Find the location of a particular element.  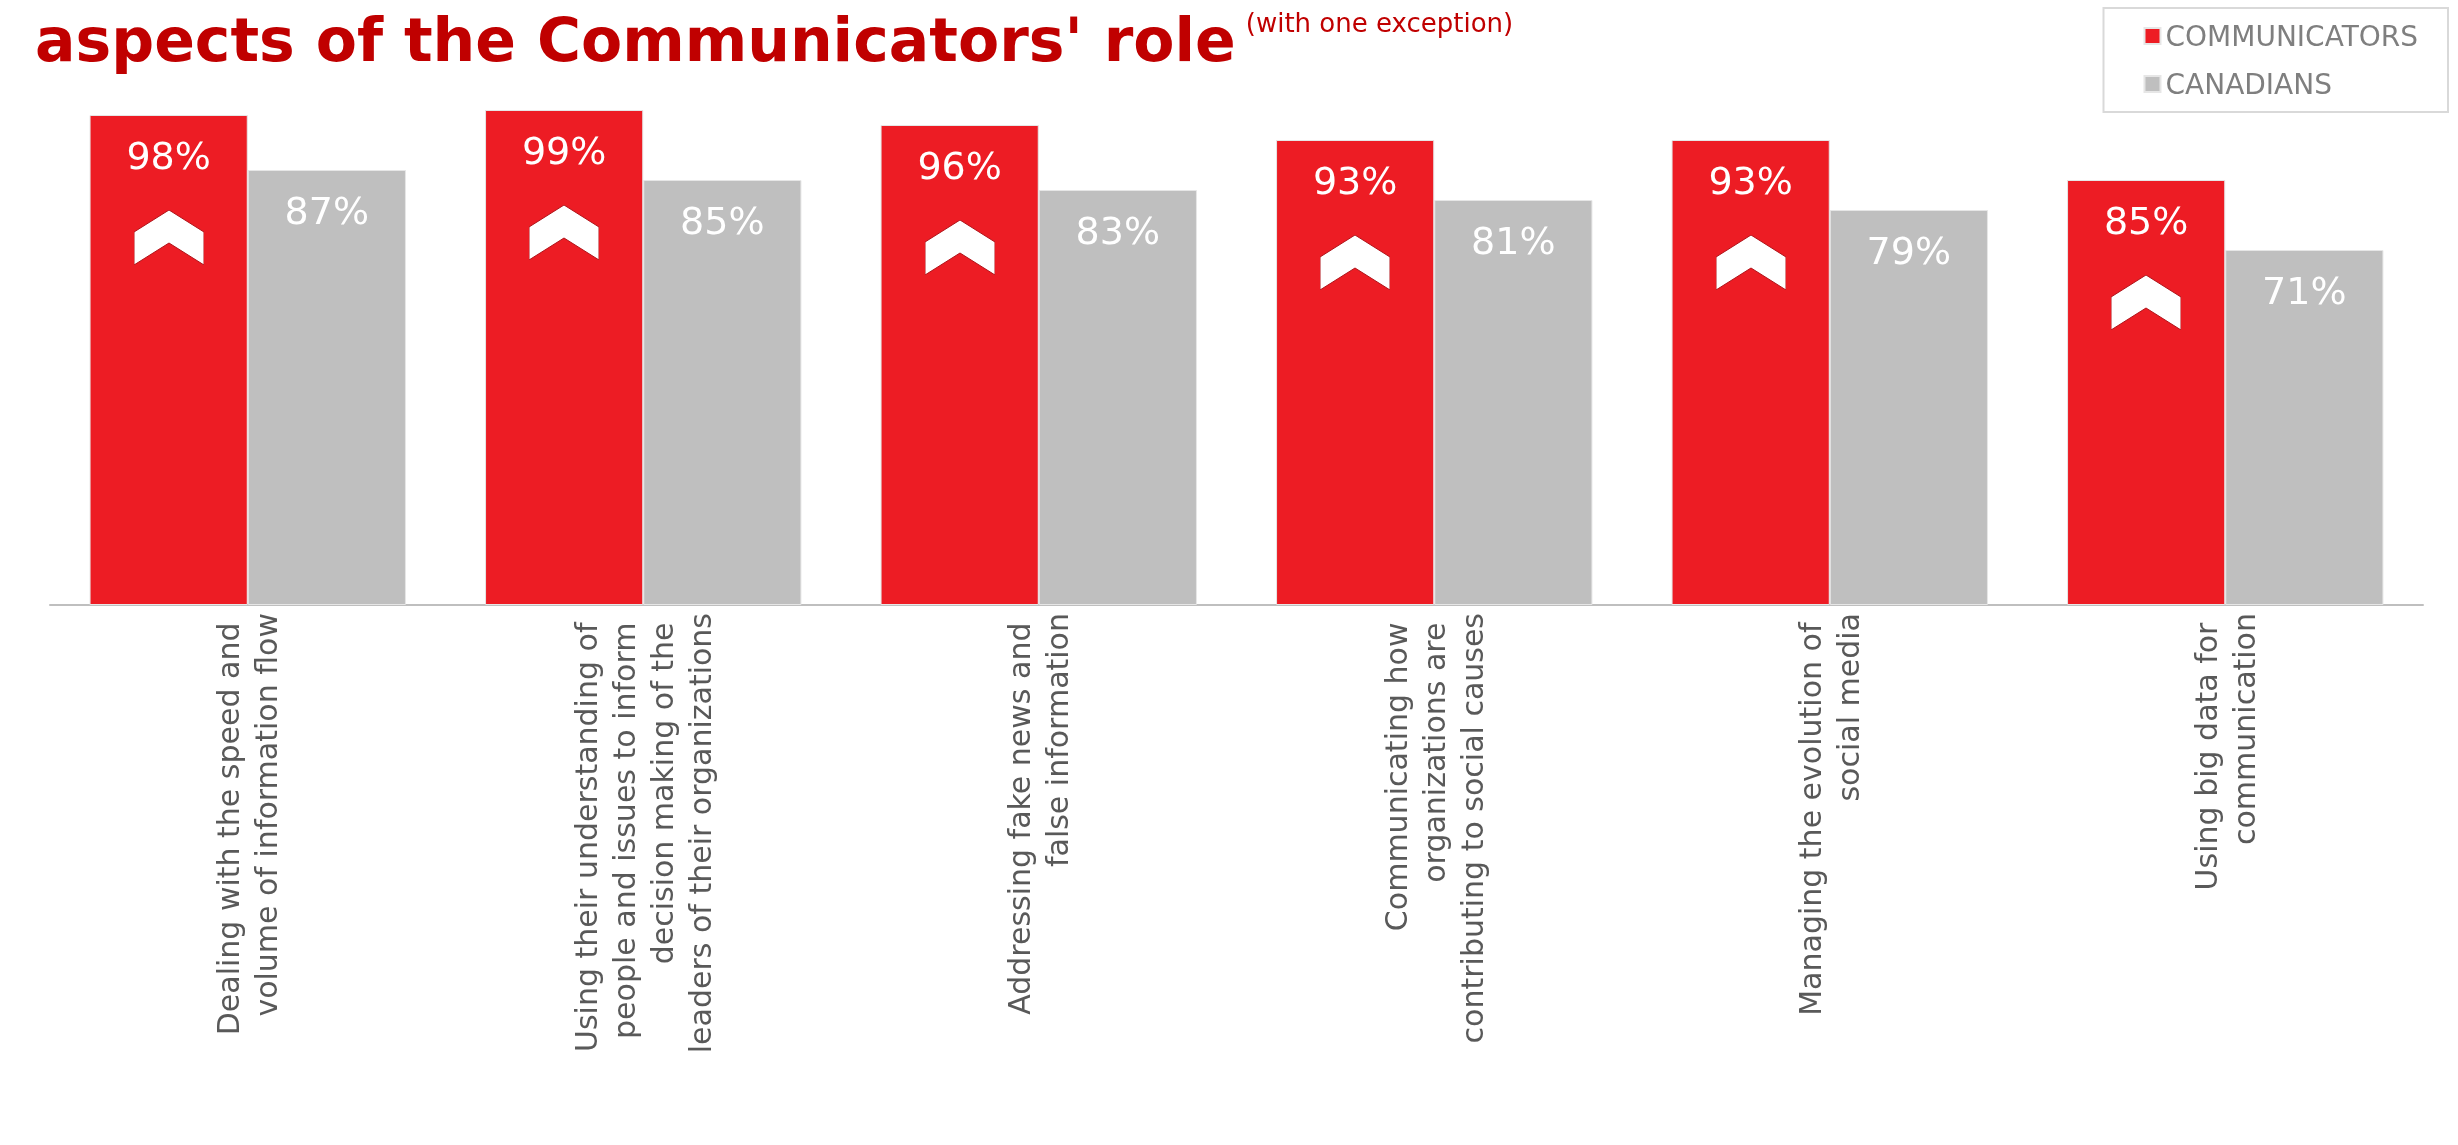

x-tick-label: Using big data for communication is located at coordinates (2225, 752).